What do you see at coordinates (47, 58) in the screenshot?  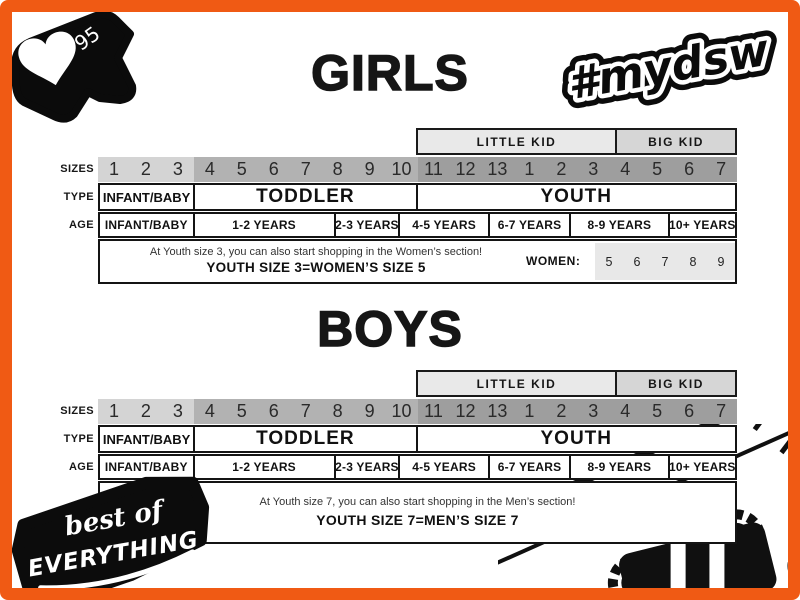 I see `heart-icon` at bounding box center [47, 58].